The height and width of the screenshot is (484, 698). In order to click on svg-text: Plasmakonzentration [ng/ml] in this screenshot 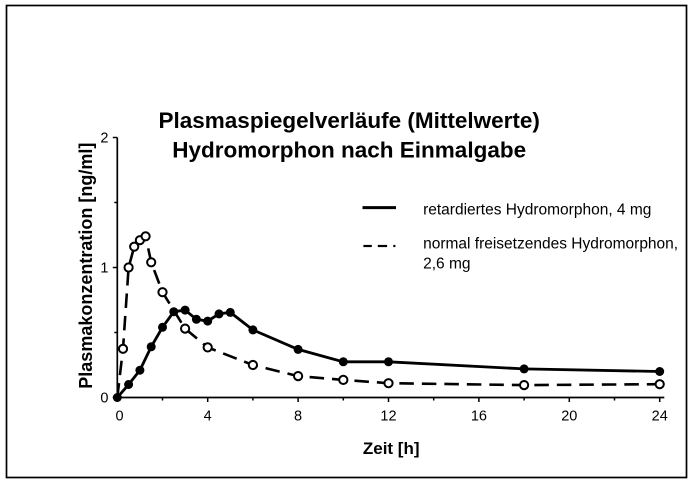, I will do `click(86, 266)`.